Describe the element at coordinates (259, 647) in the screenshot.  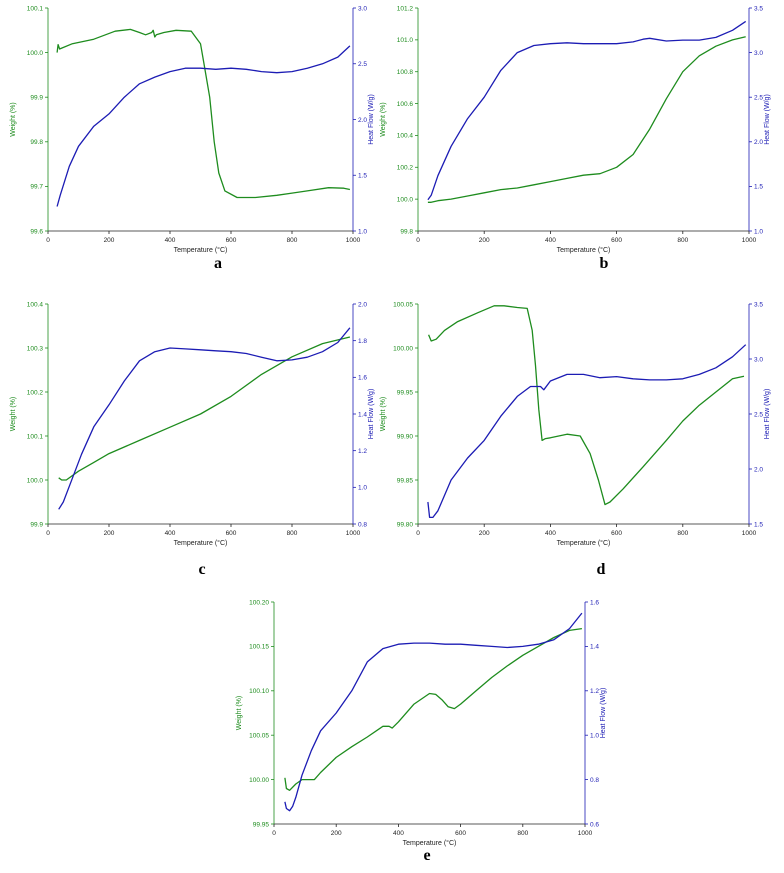
I see `y1-tick-label: 100.15` at that location.